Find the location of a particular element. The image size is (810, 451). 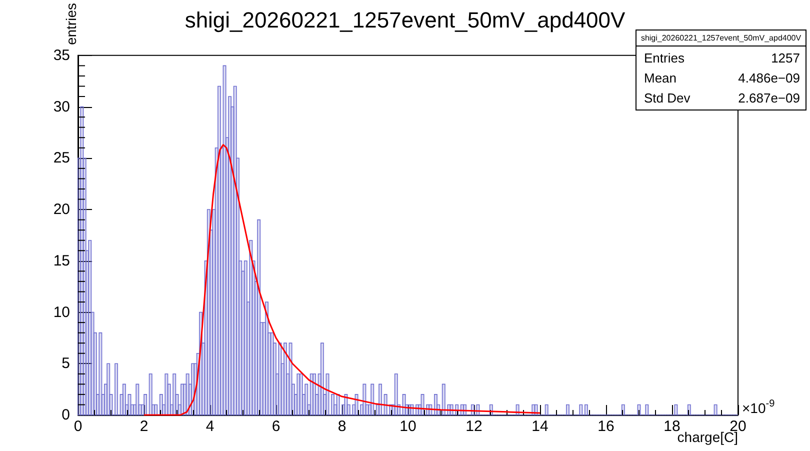

x-tick-label: 16 is located at coordinates (606, 426).